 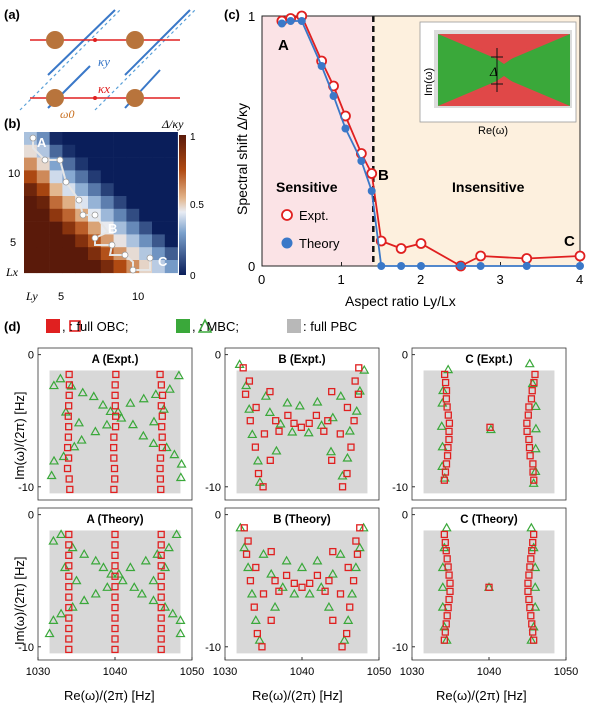 What do you see at coordinates (566, 672) in the screenshot?
I see `subplot-xtick-label: 1050` at bounding box center [566, 672].